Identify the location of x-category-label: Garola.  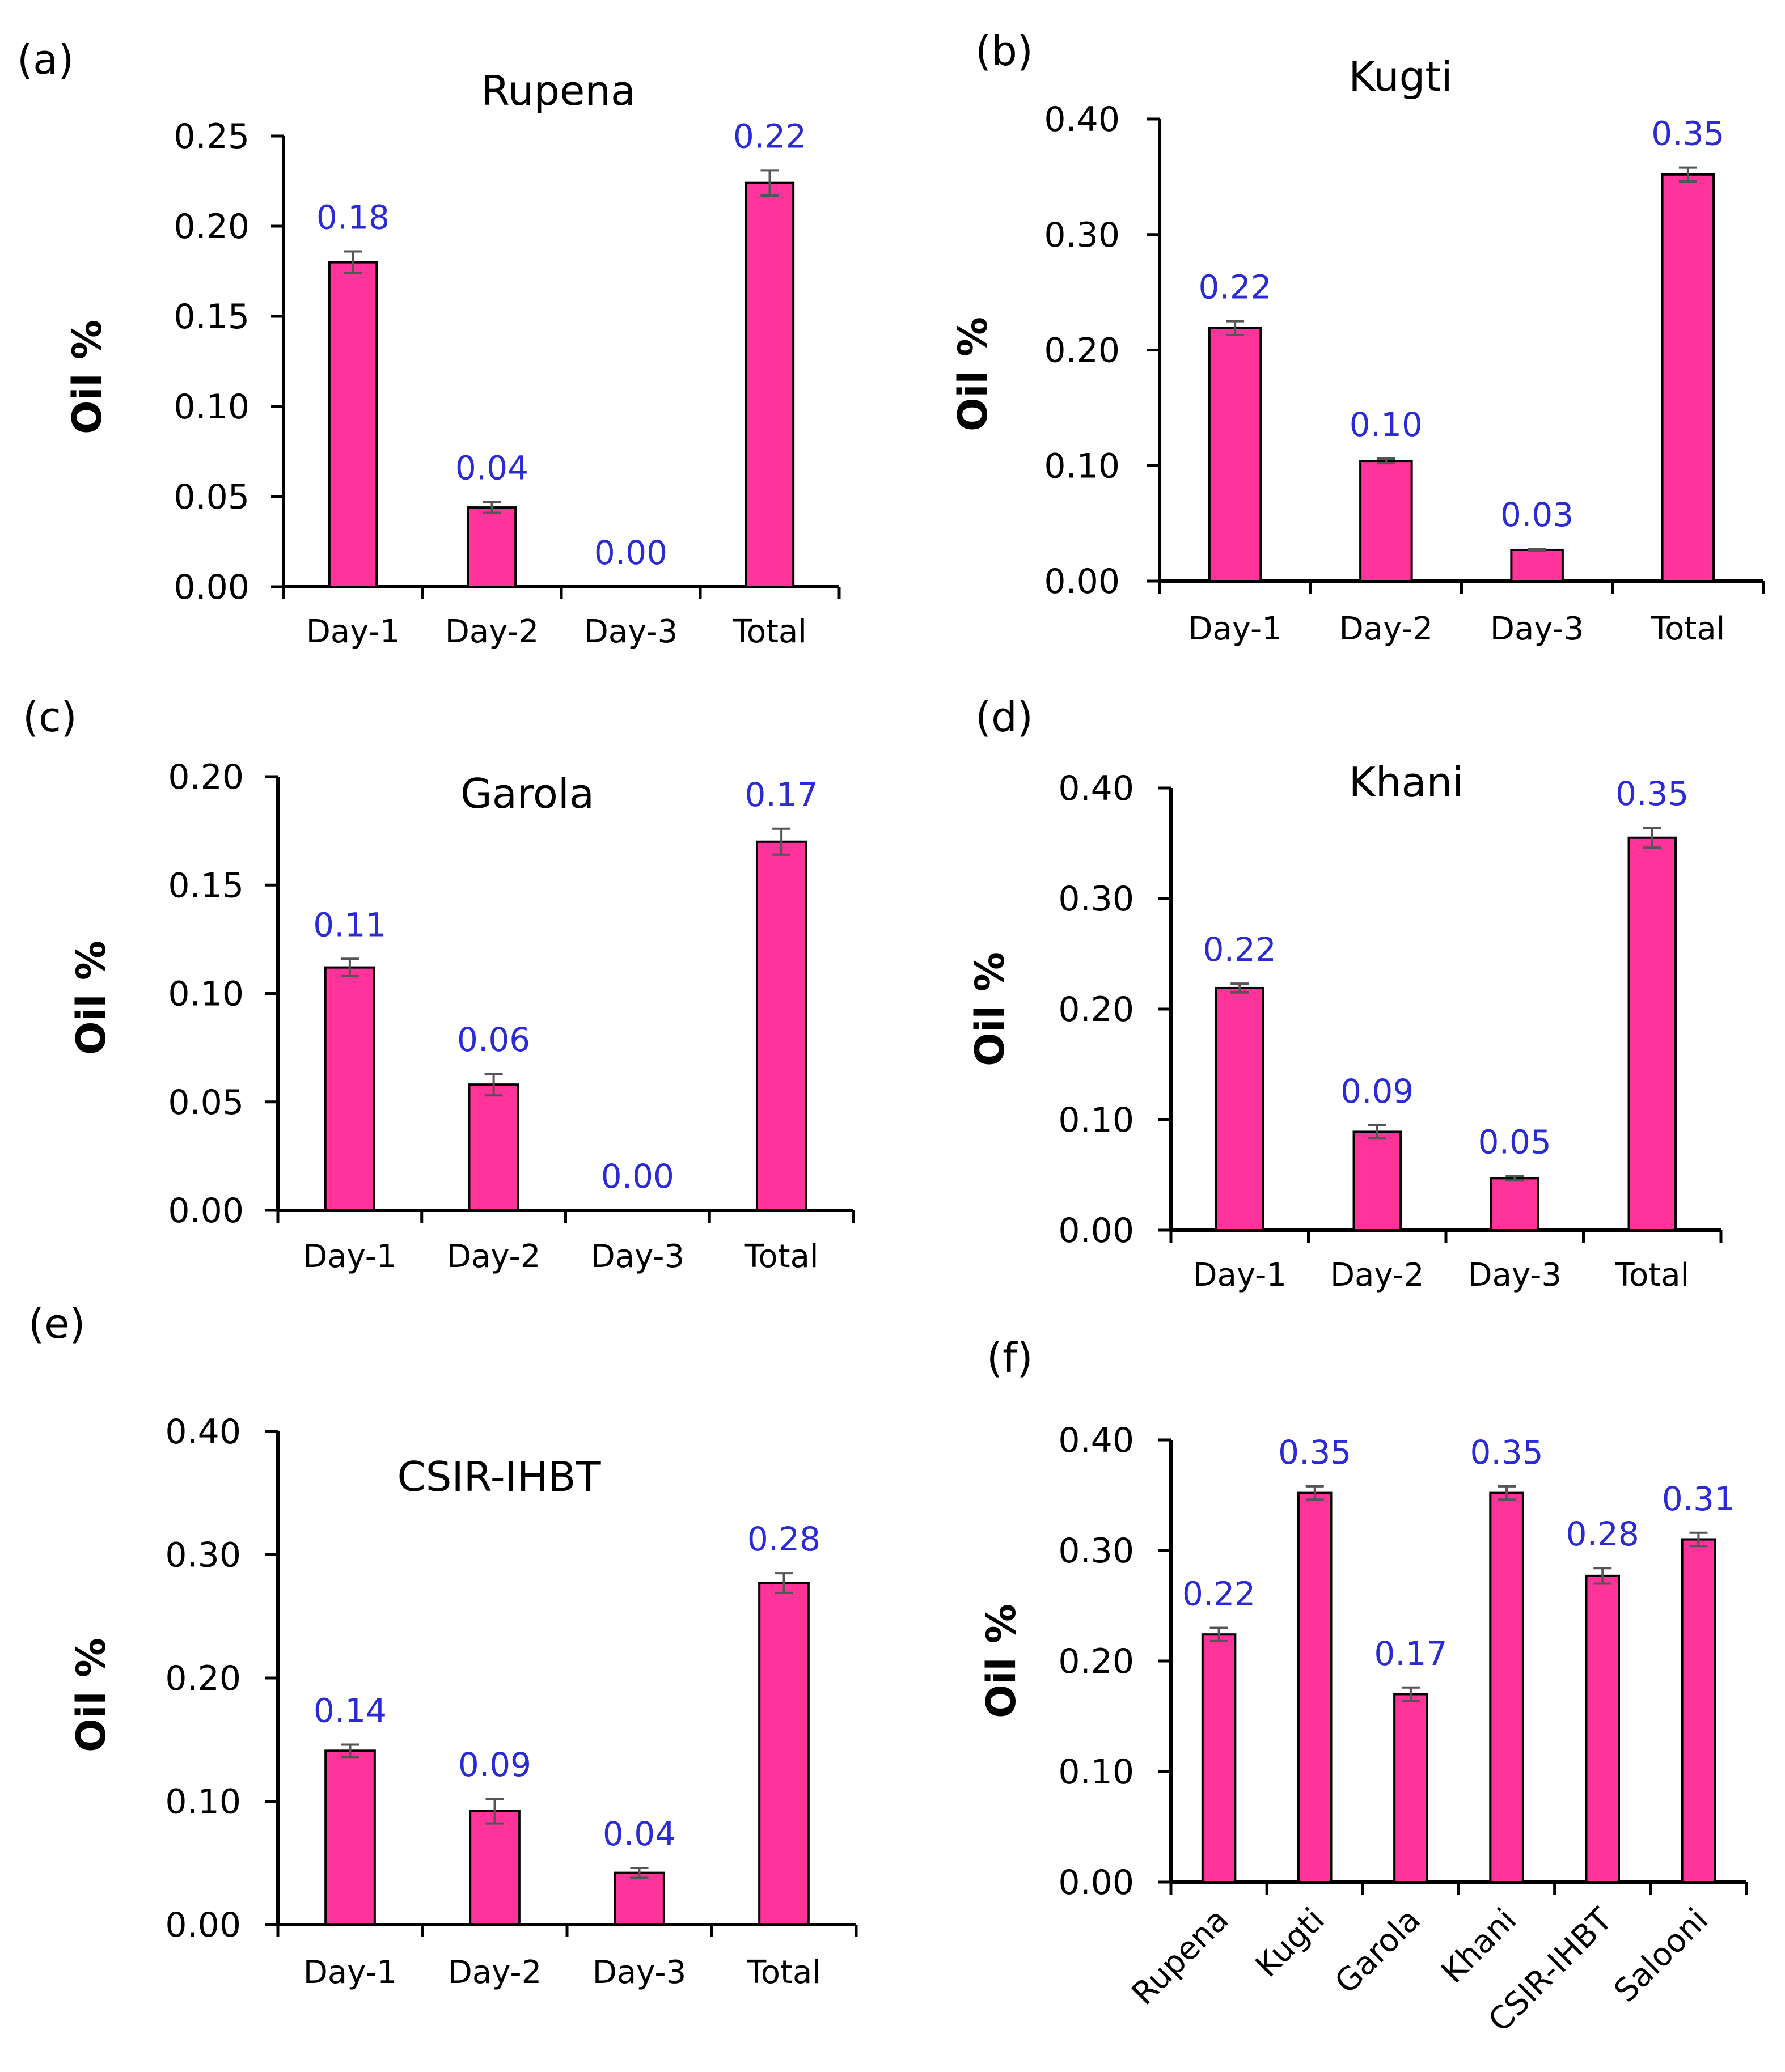
(1378, 1951).